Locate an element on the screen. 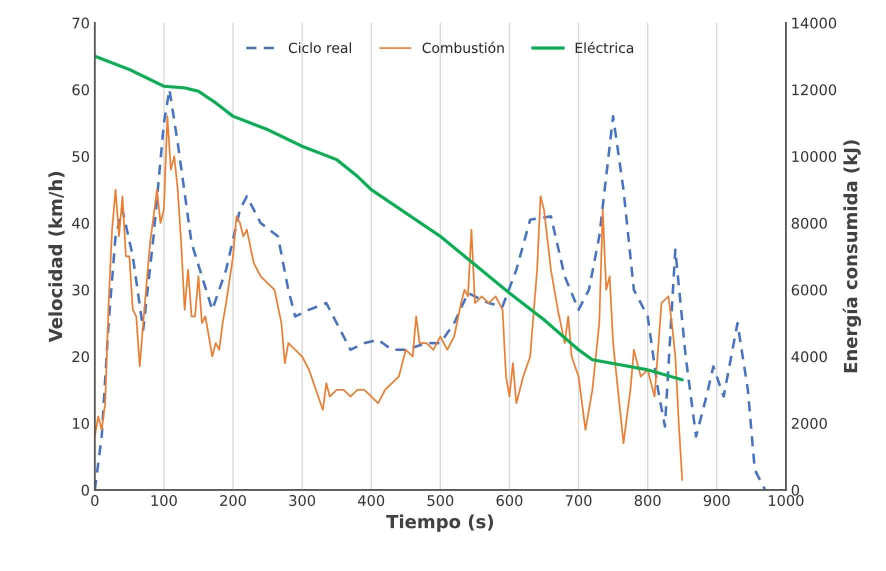 The height and width of the screenshot is (571, 886). y2-tick-label: 4000 is located at coordinates (809, 356).